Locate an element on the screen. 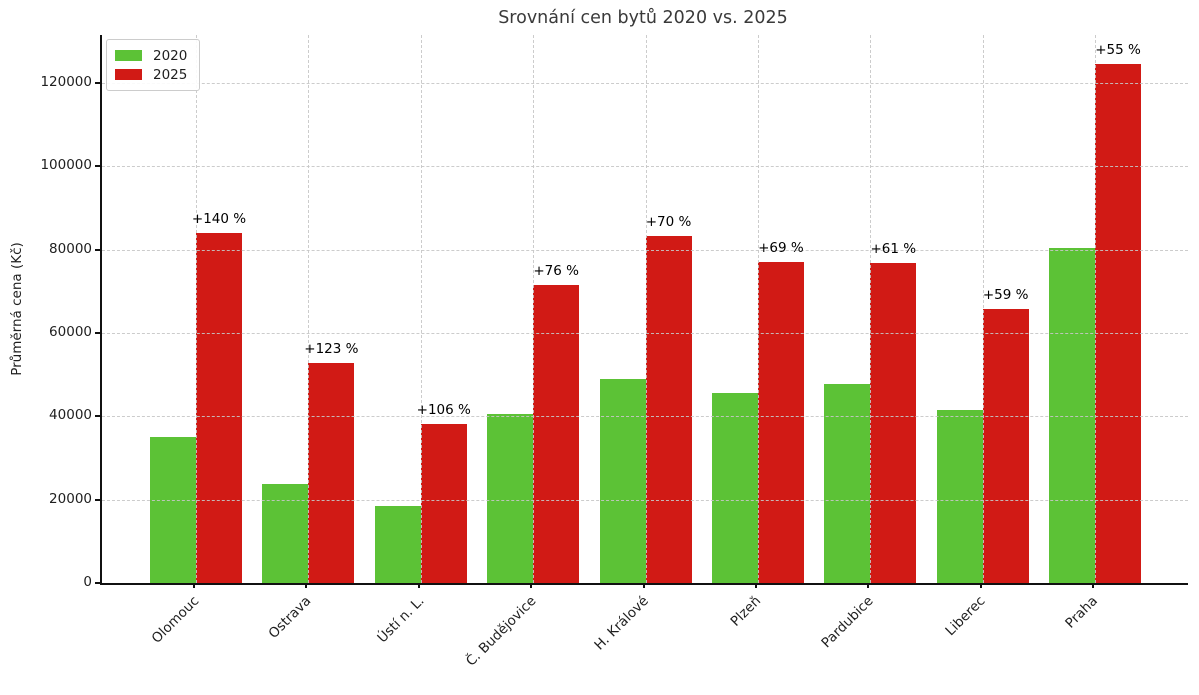 The height and width of the screenshot is (695, 1199). x-tick-label-bud-jovice: Č. Budějovice is located at coordinates (501, 631).